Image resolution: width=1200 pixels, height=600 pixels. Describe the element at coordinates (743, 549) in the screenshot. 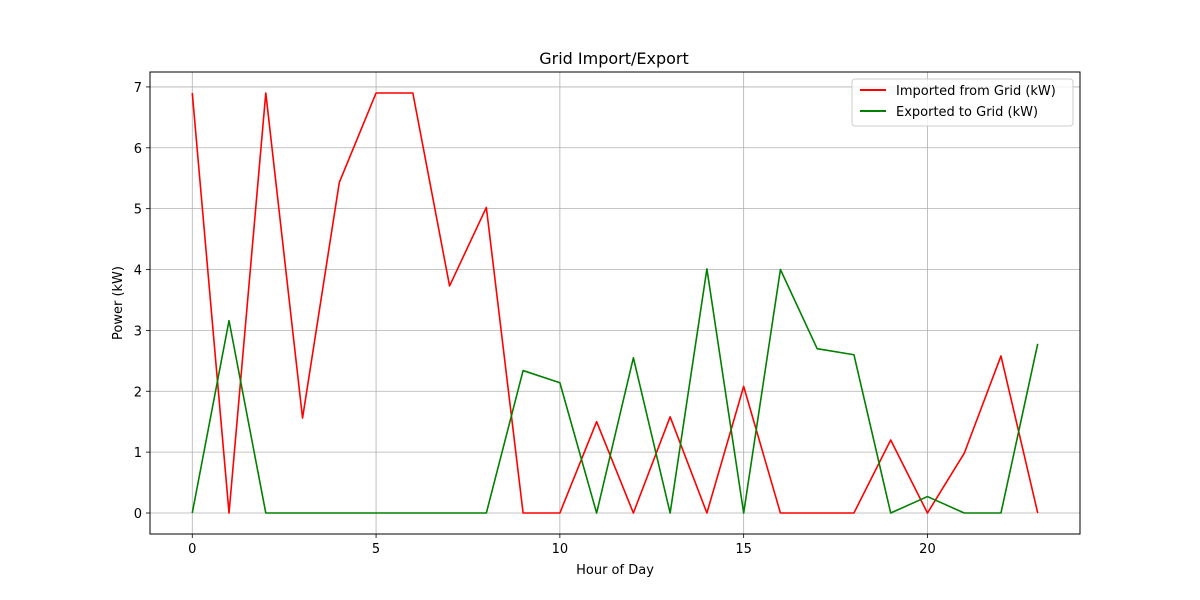

I see `x-tick-label: 15` at that location.